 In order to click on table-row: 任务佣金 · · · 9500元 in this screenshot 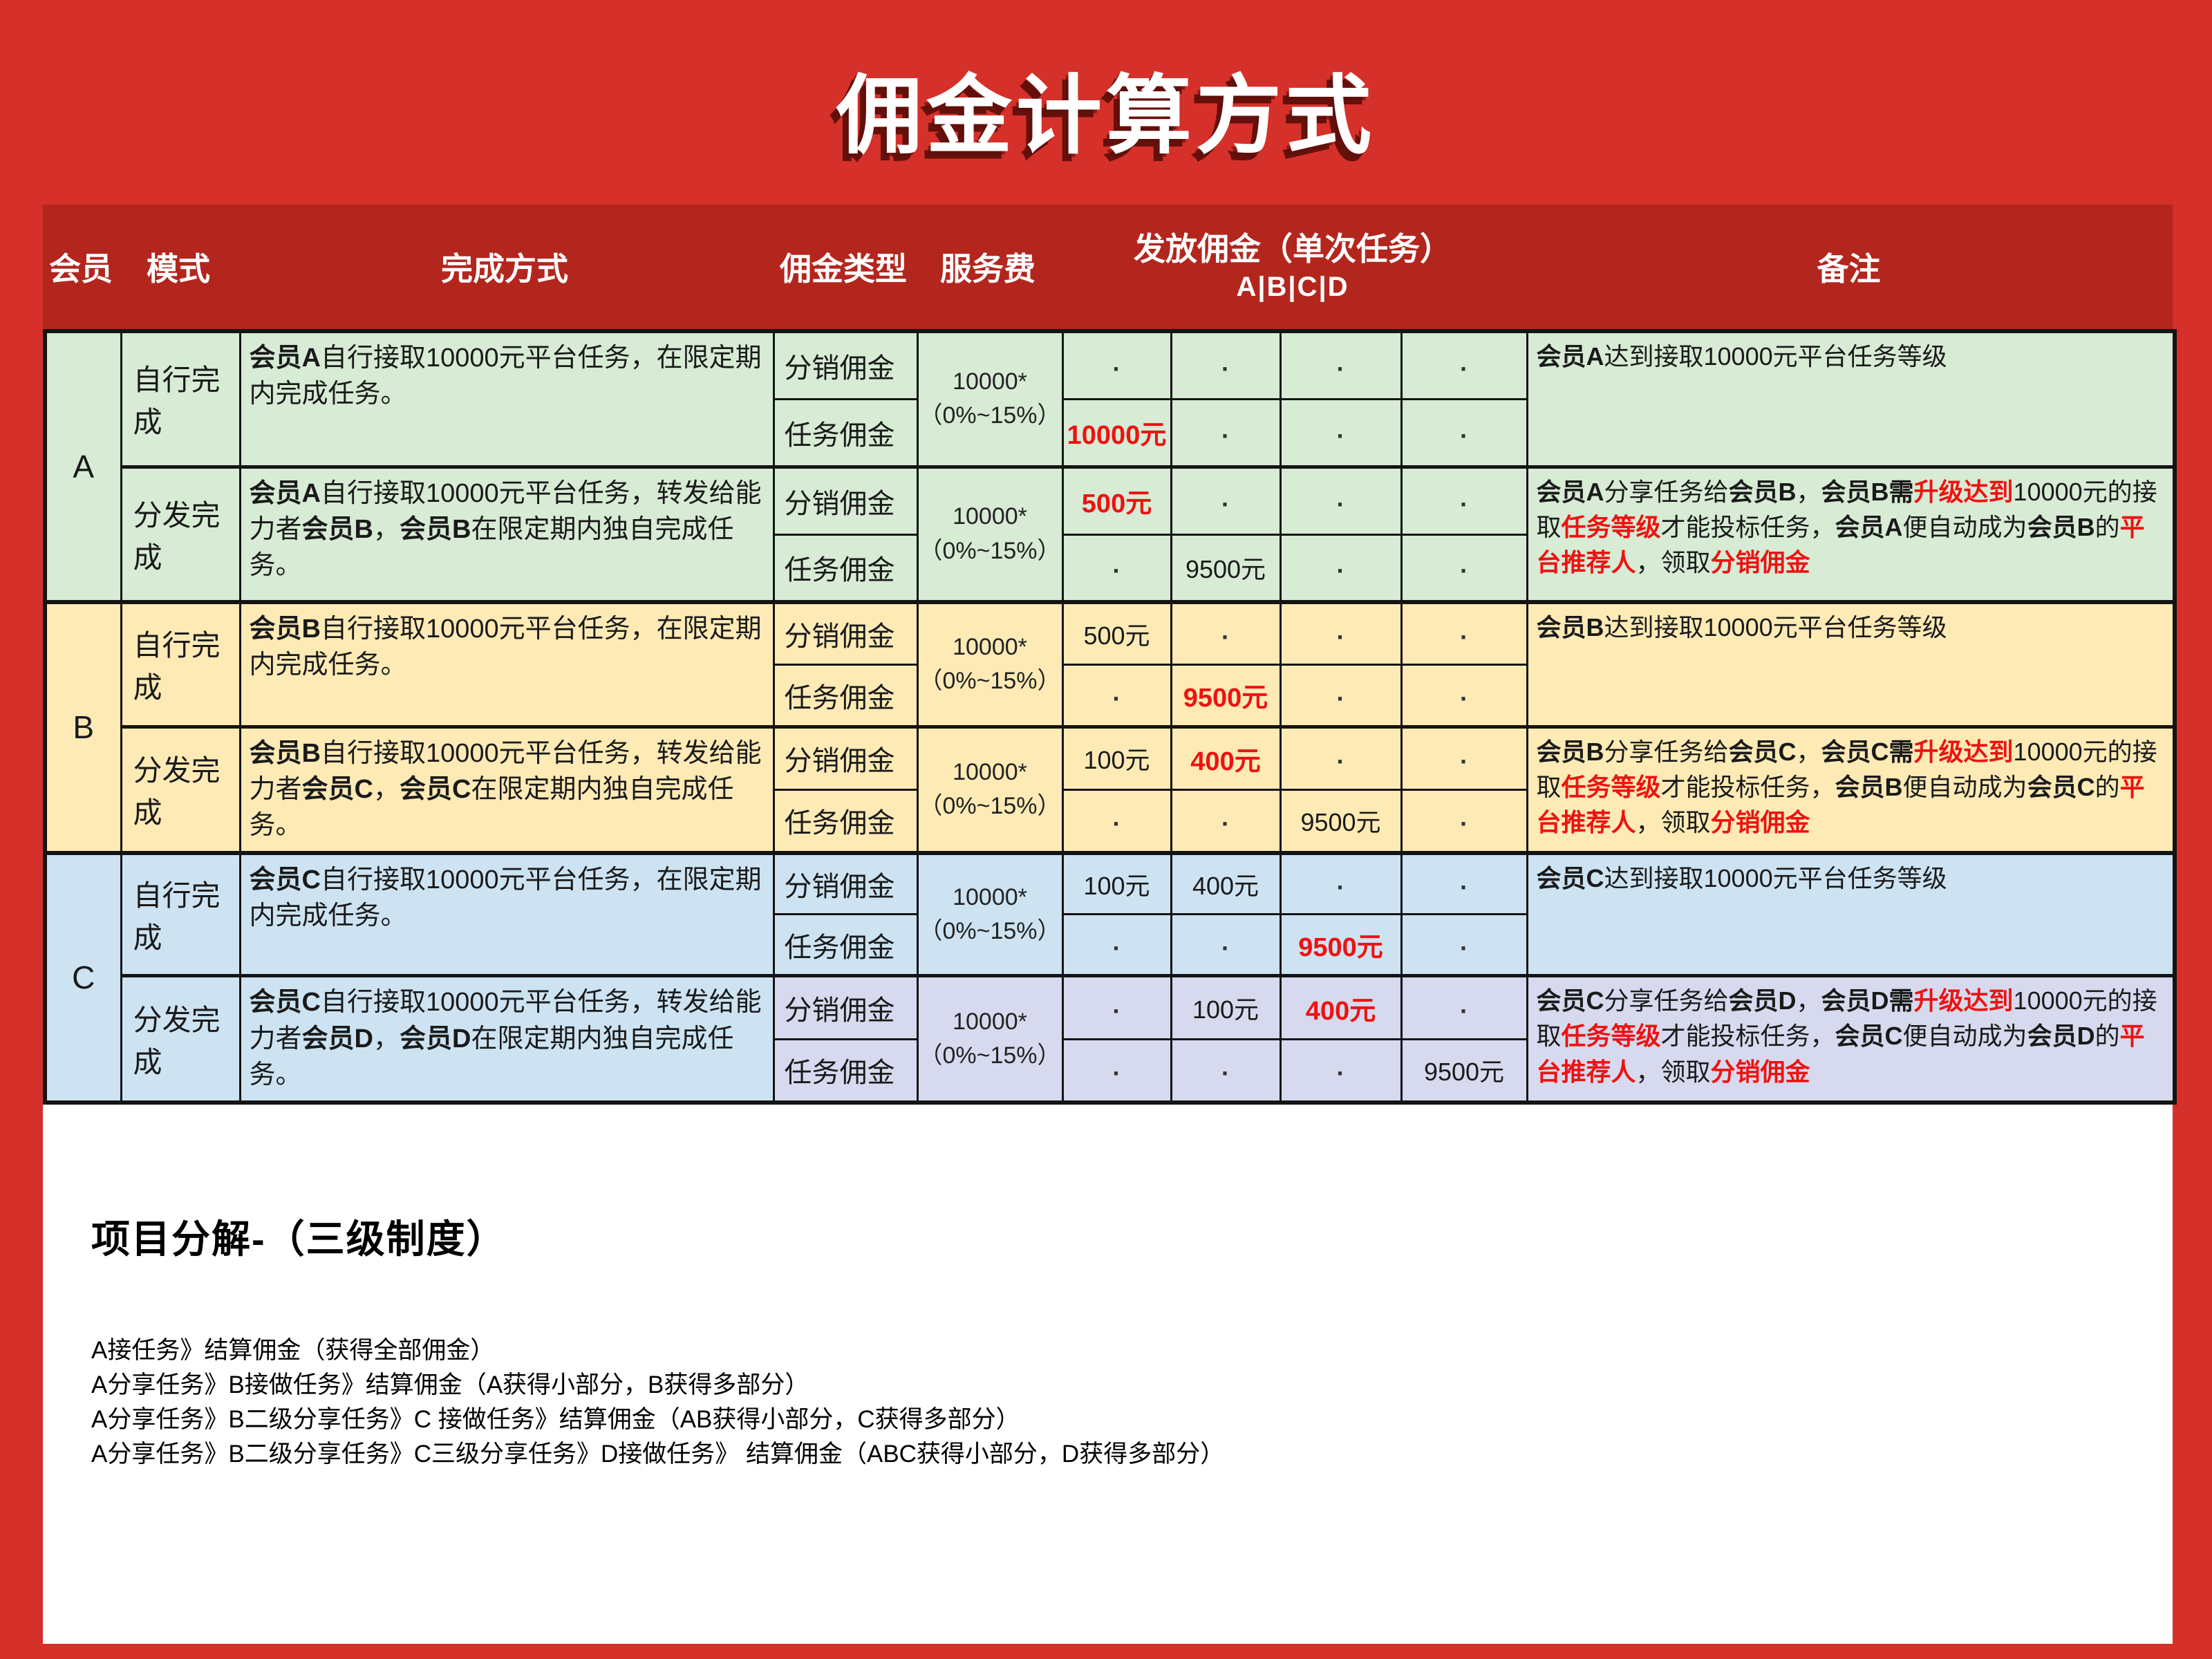, I will do `click(1110, 1071)`.